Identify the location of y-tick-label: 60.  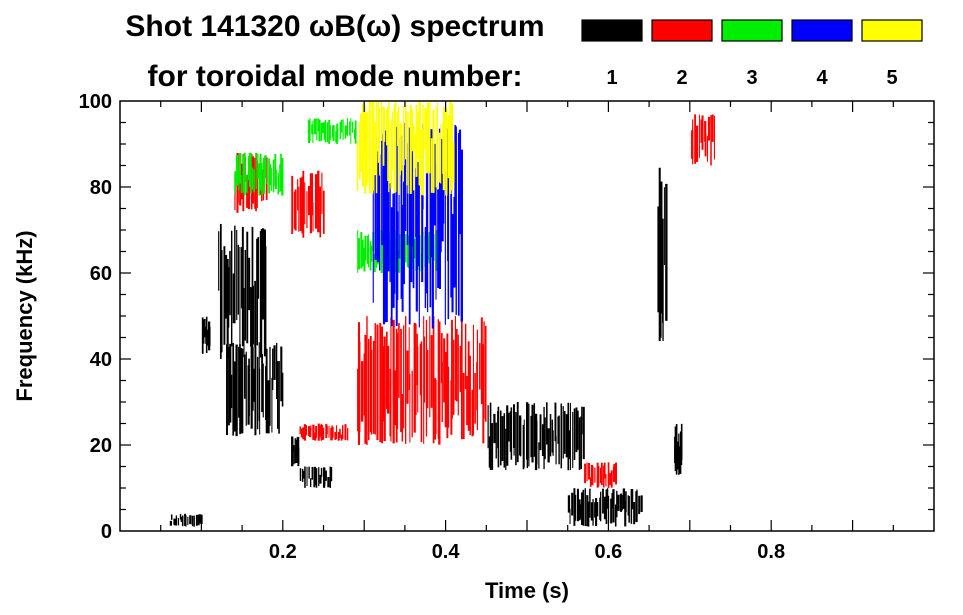
(101, 274).